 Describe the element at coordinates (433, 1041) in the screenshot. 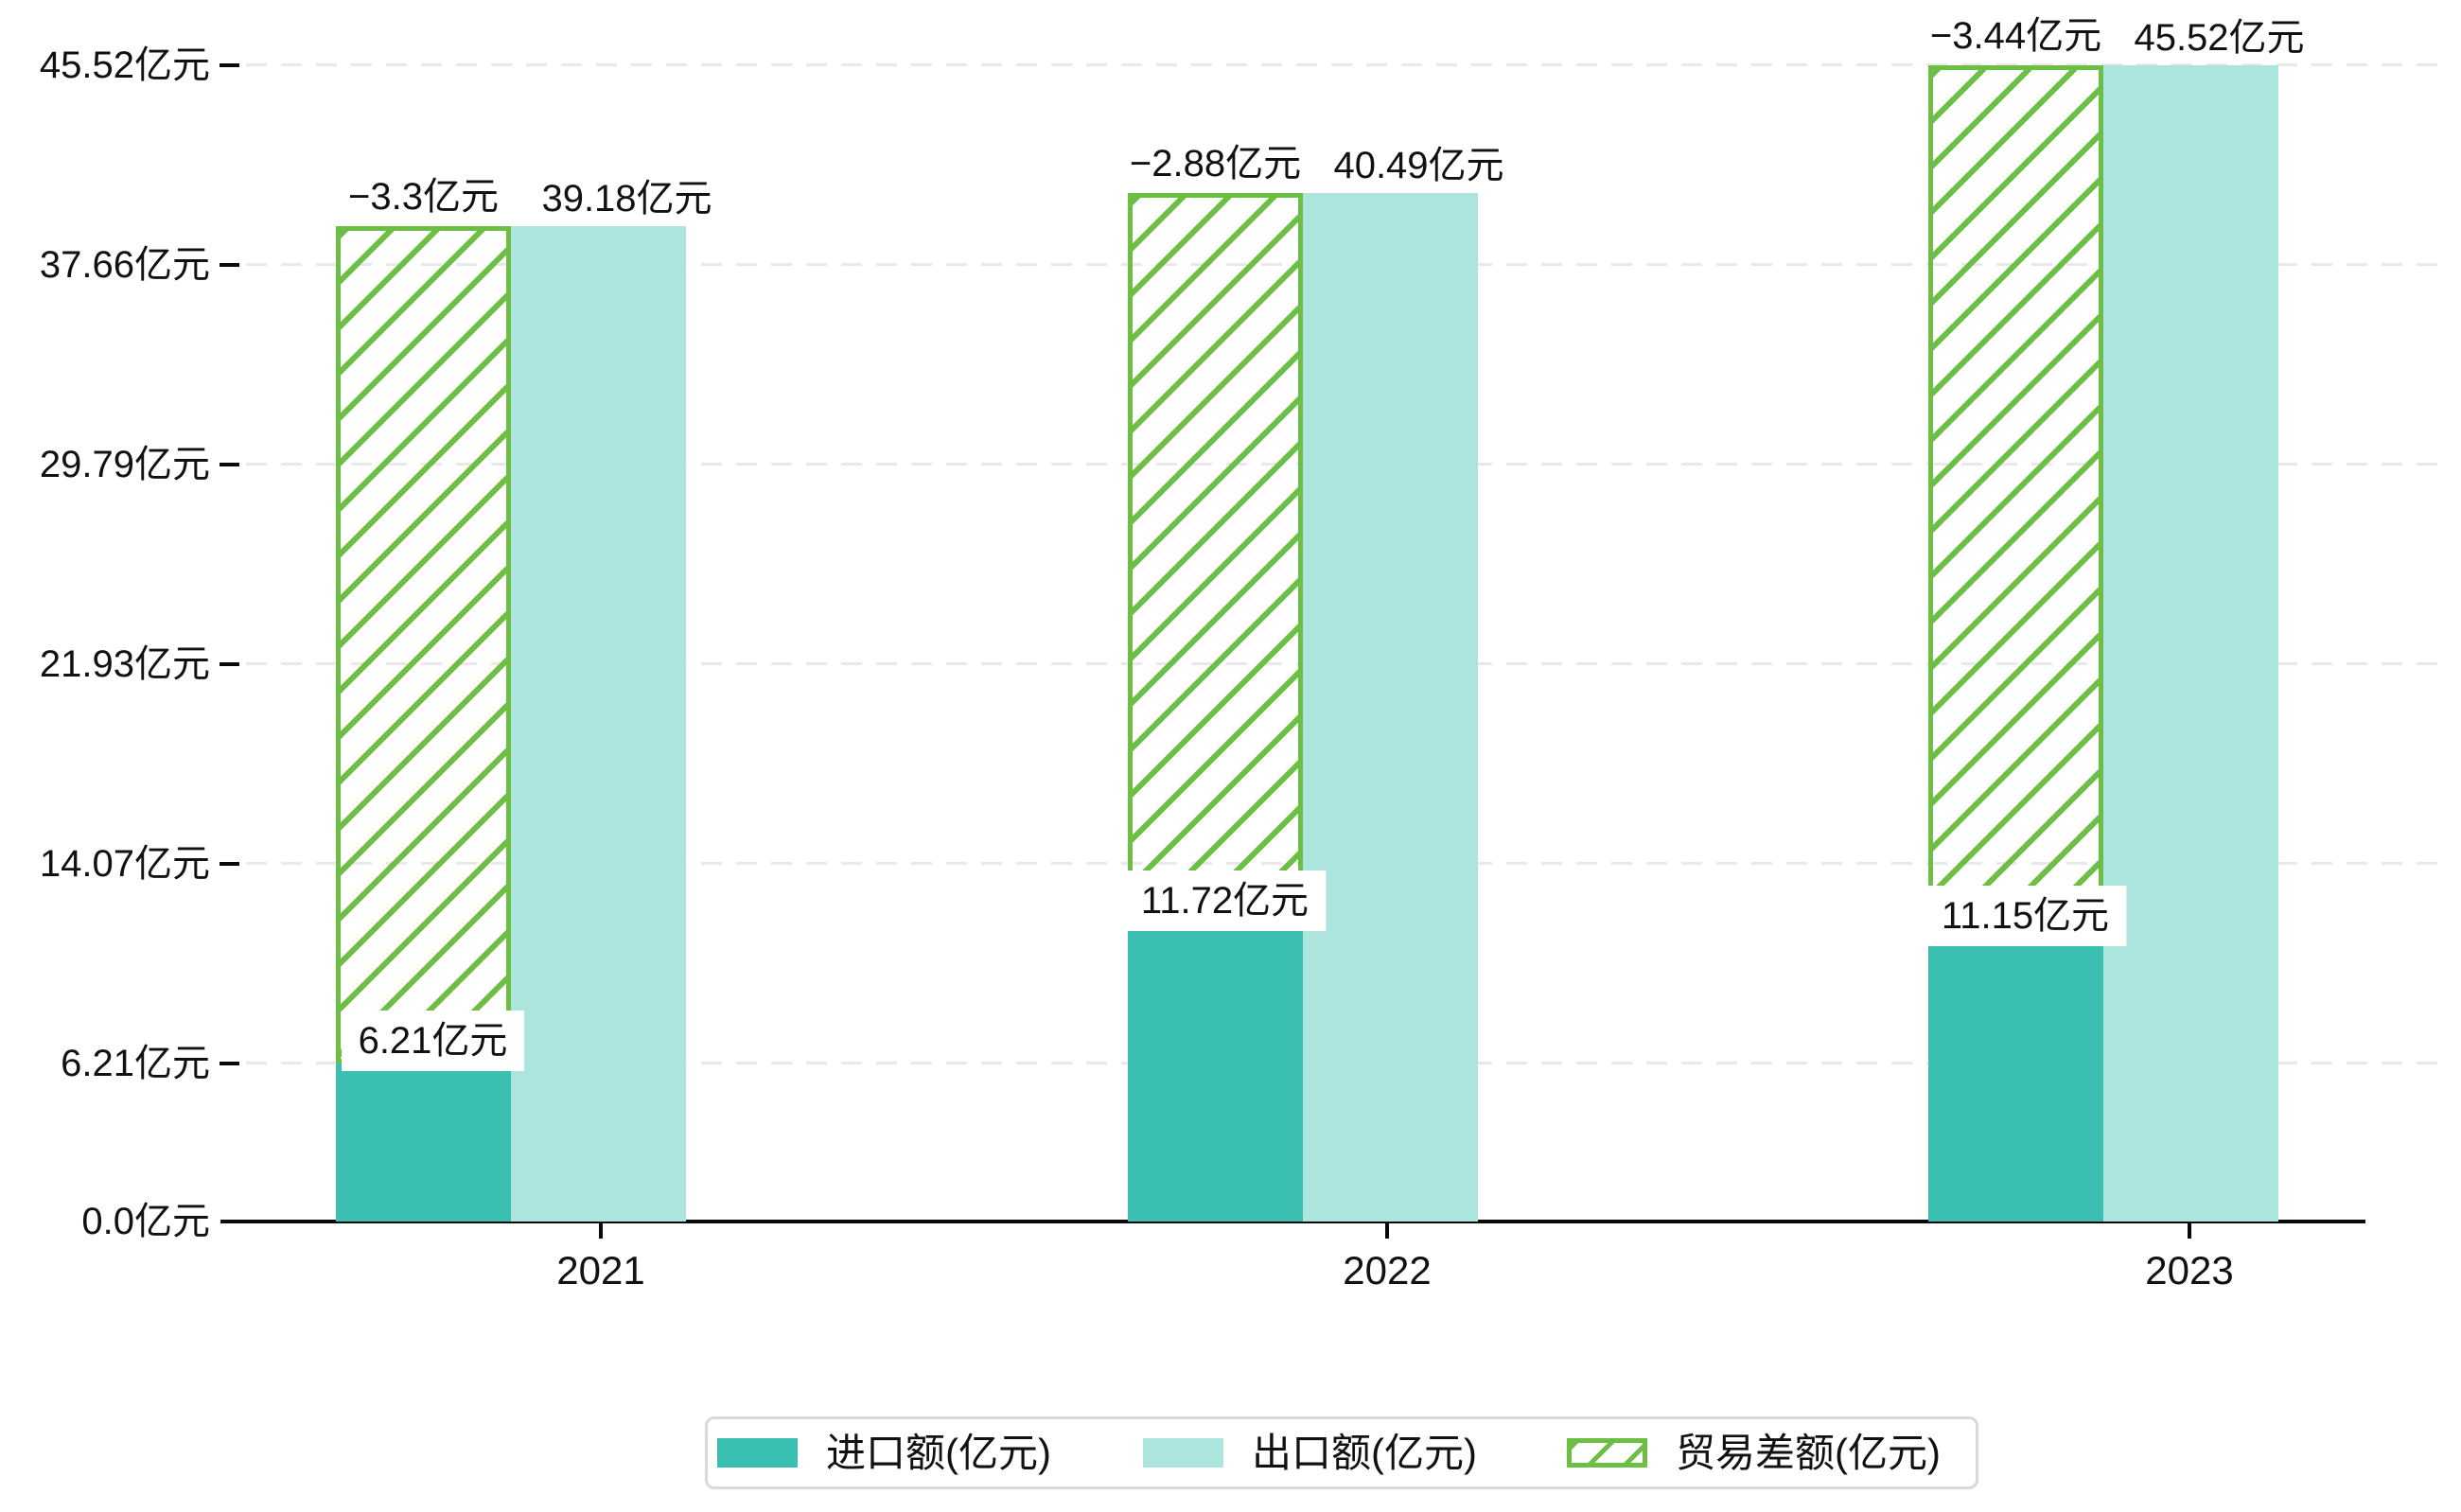

I see `import-value-label: 6.21亿元` at that location.